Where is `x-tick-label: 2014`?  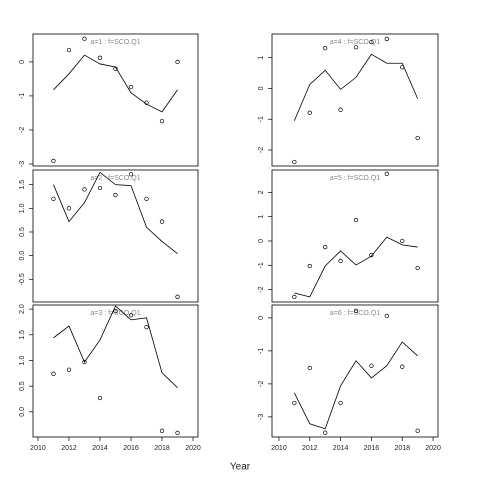 x-tick-label: 2014 is located at coordinates (341, 448).